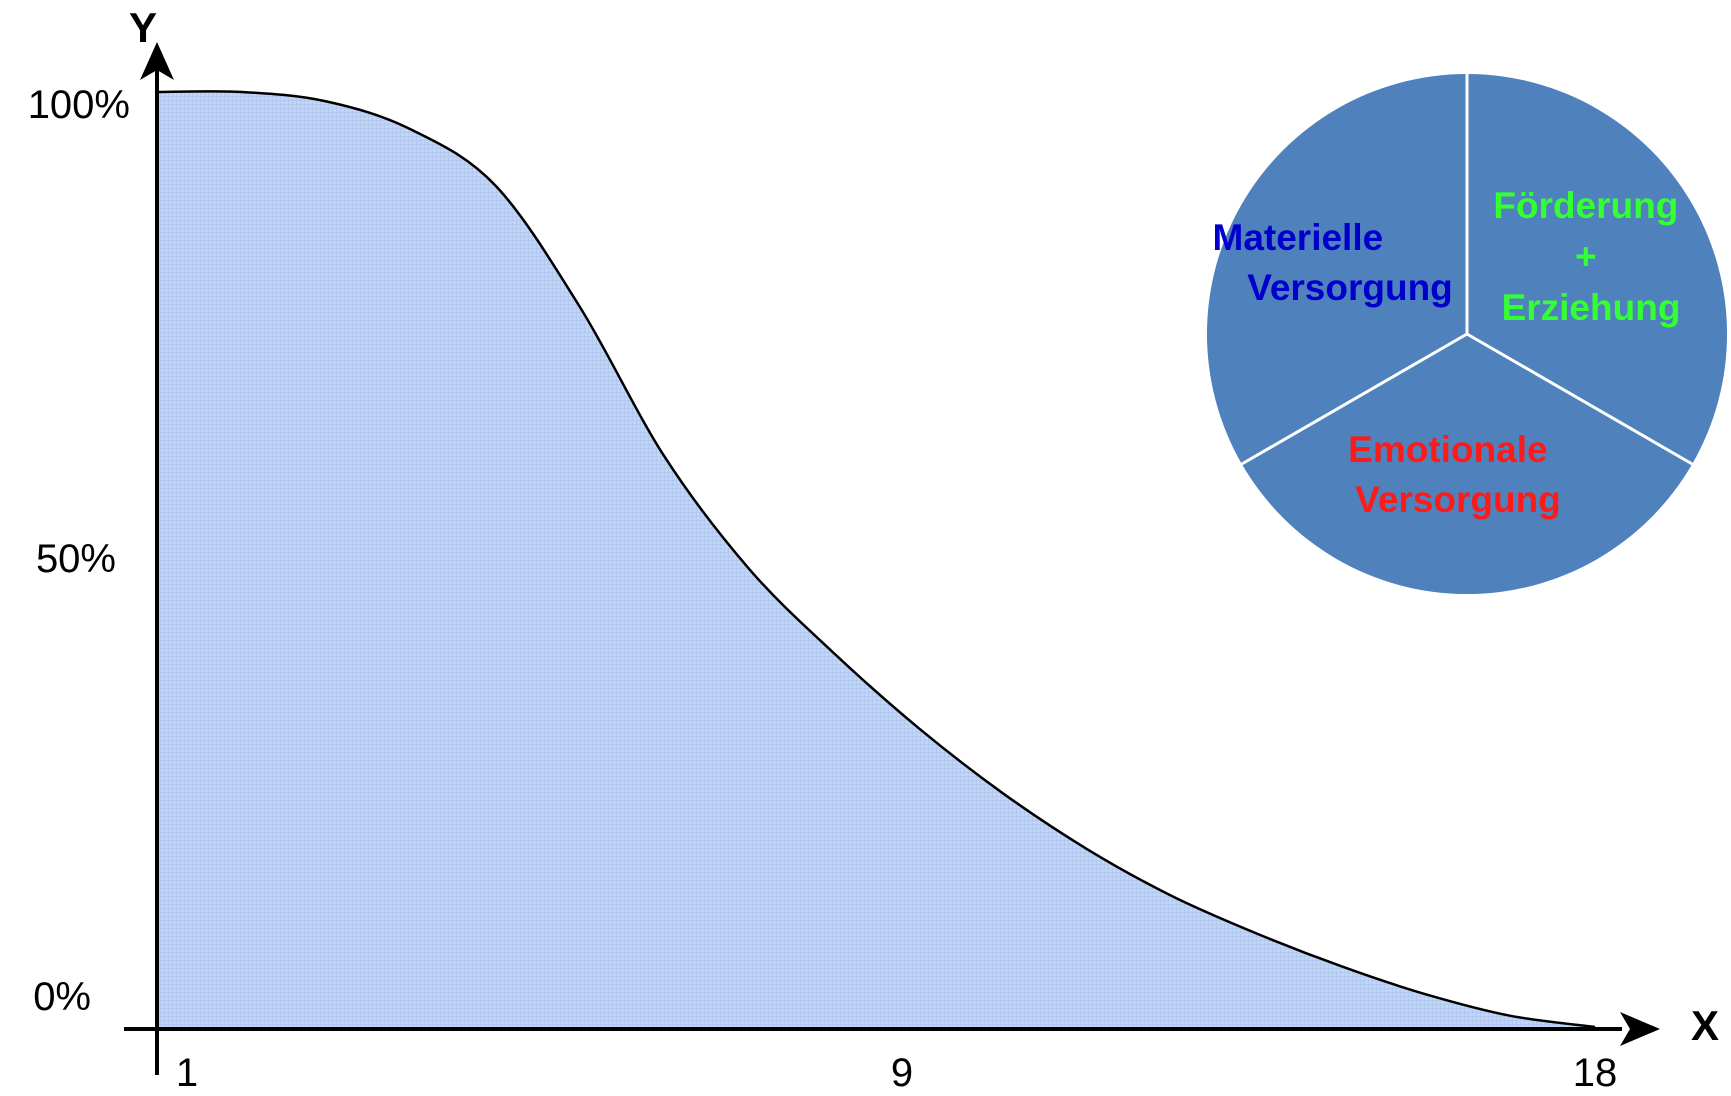 Image resolution: width=1731 pixels, height=1096 pixels. Describe the element at coordinates (62, 997) in the screenshot. I see `y-tick-label: 0%` at that location.